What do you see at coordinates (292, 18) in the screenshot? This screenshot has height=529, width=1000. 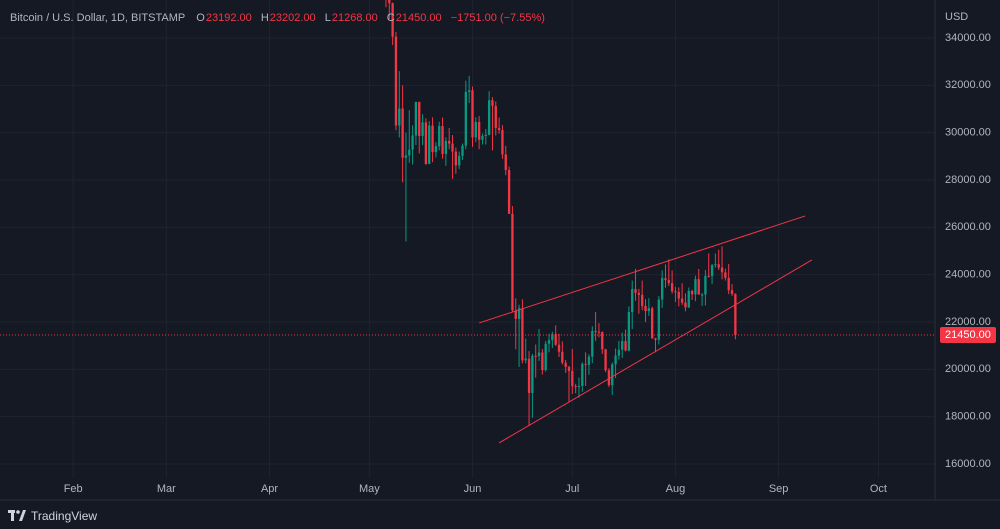 I see `ohlc-value: 23202.00` at bounding box center [292, 18].